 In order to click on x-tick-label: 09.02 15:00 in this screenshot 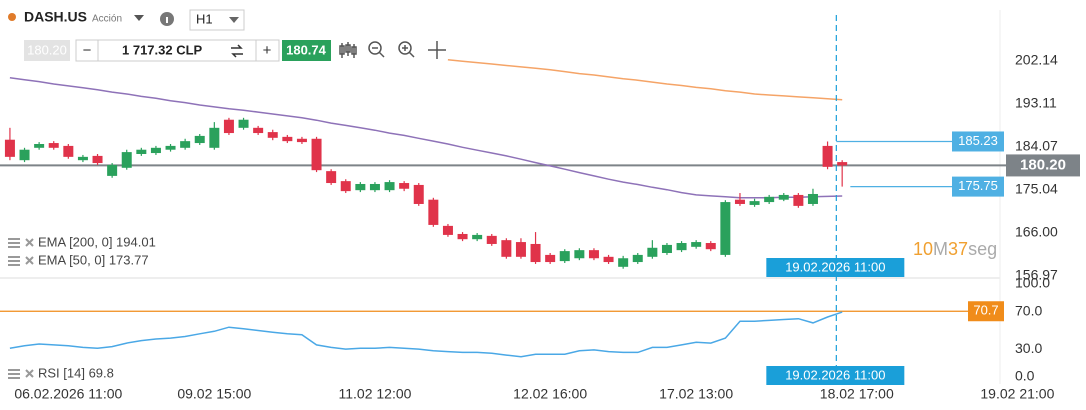, I will do `click(214, 394)`.